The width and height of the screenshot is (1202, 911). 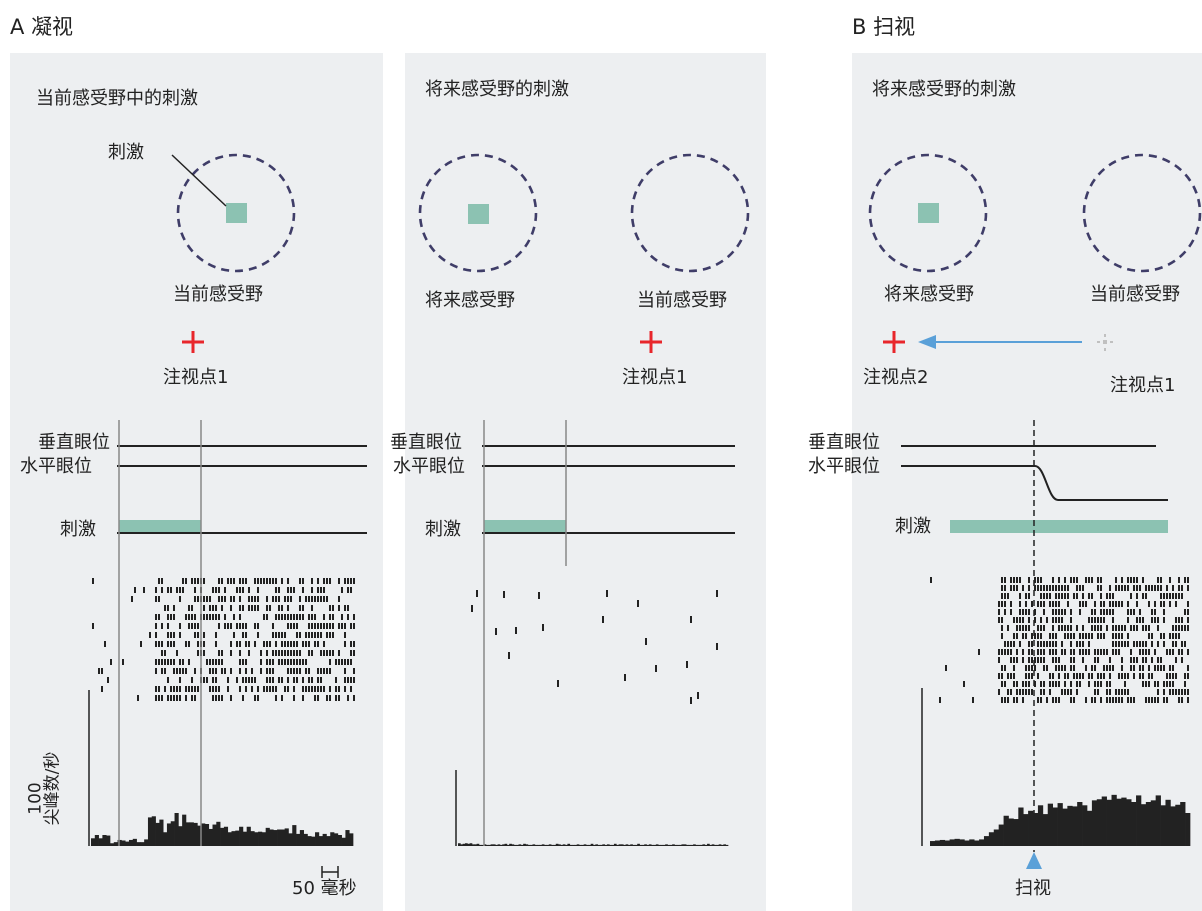 What do you see at coordinates (56, 466) in the screenshot?
I see `horizontal-eye-label: 水平眼位` at bounding box center [56, 466].